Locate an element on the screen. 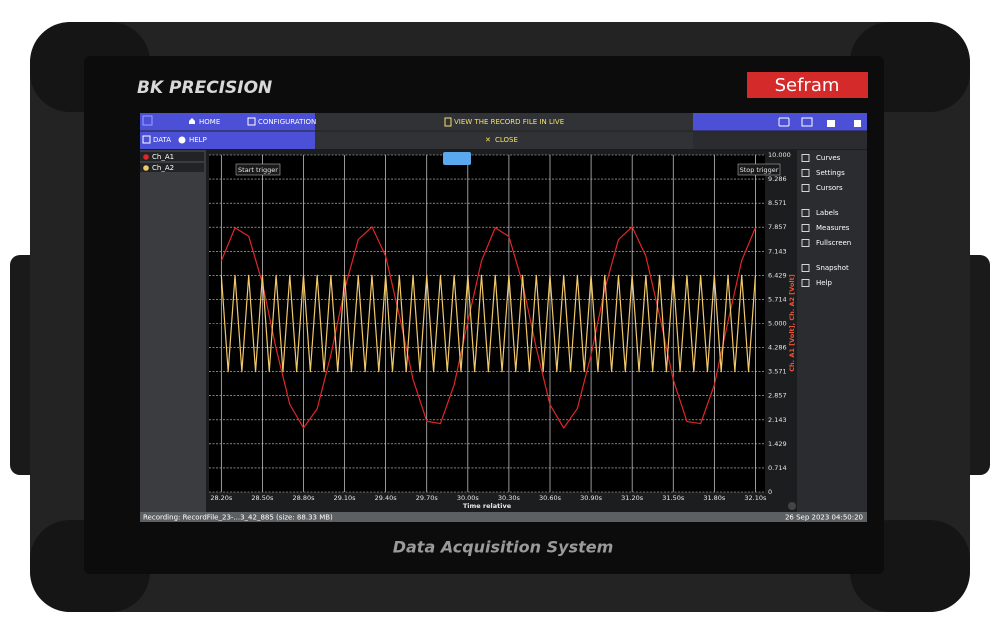 The height and width of the screenshot is (630, 1000). lock-icon is located at coordinates (831, 123).